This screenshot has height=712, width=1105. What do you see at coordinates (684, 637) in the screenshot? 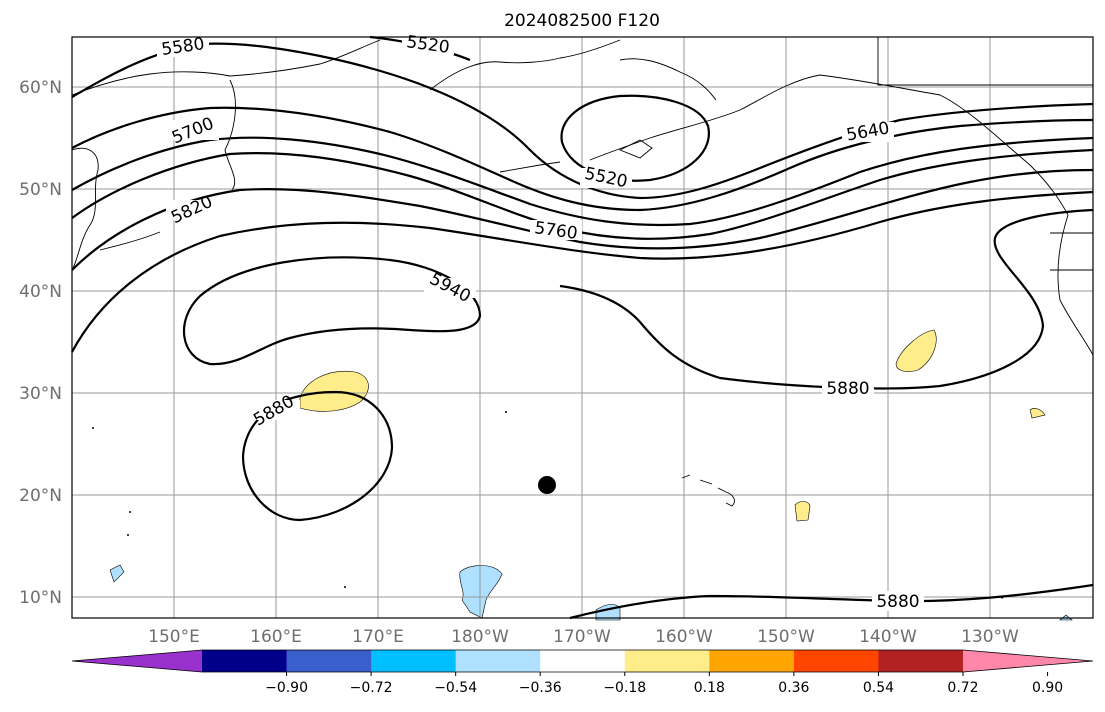
I see `lon-label: 160°W` at bounding box center [684, 637].